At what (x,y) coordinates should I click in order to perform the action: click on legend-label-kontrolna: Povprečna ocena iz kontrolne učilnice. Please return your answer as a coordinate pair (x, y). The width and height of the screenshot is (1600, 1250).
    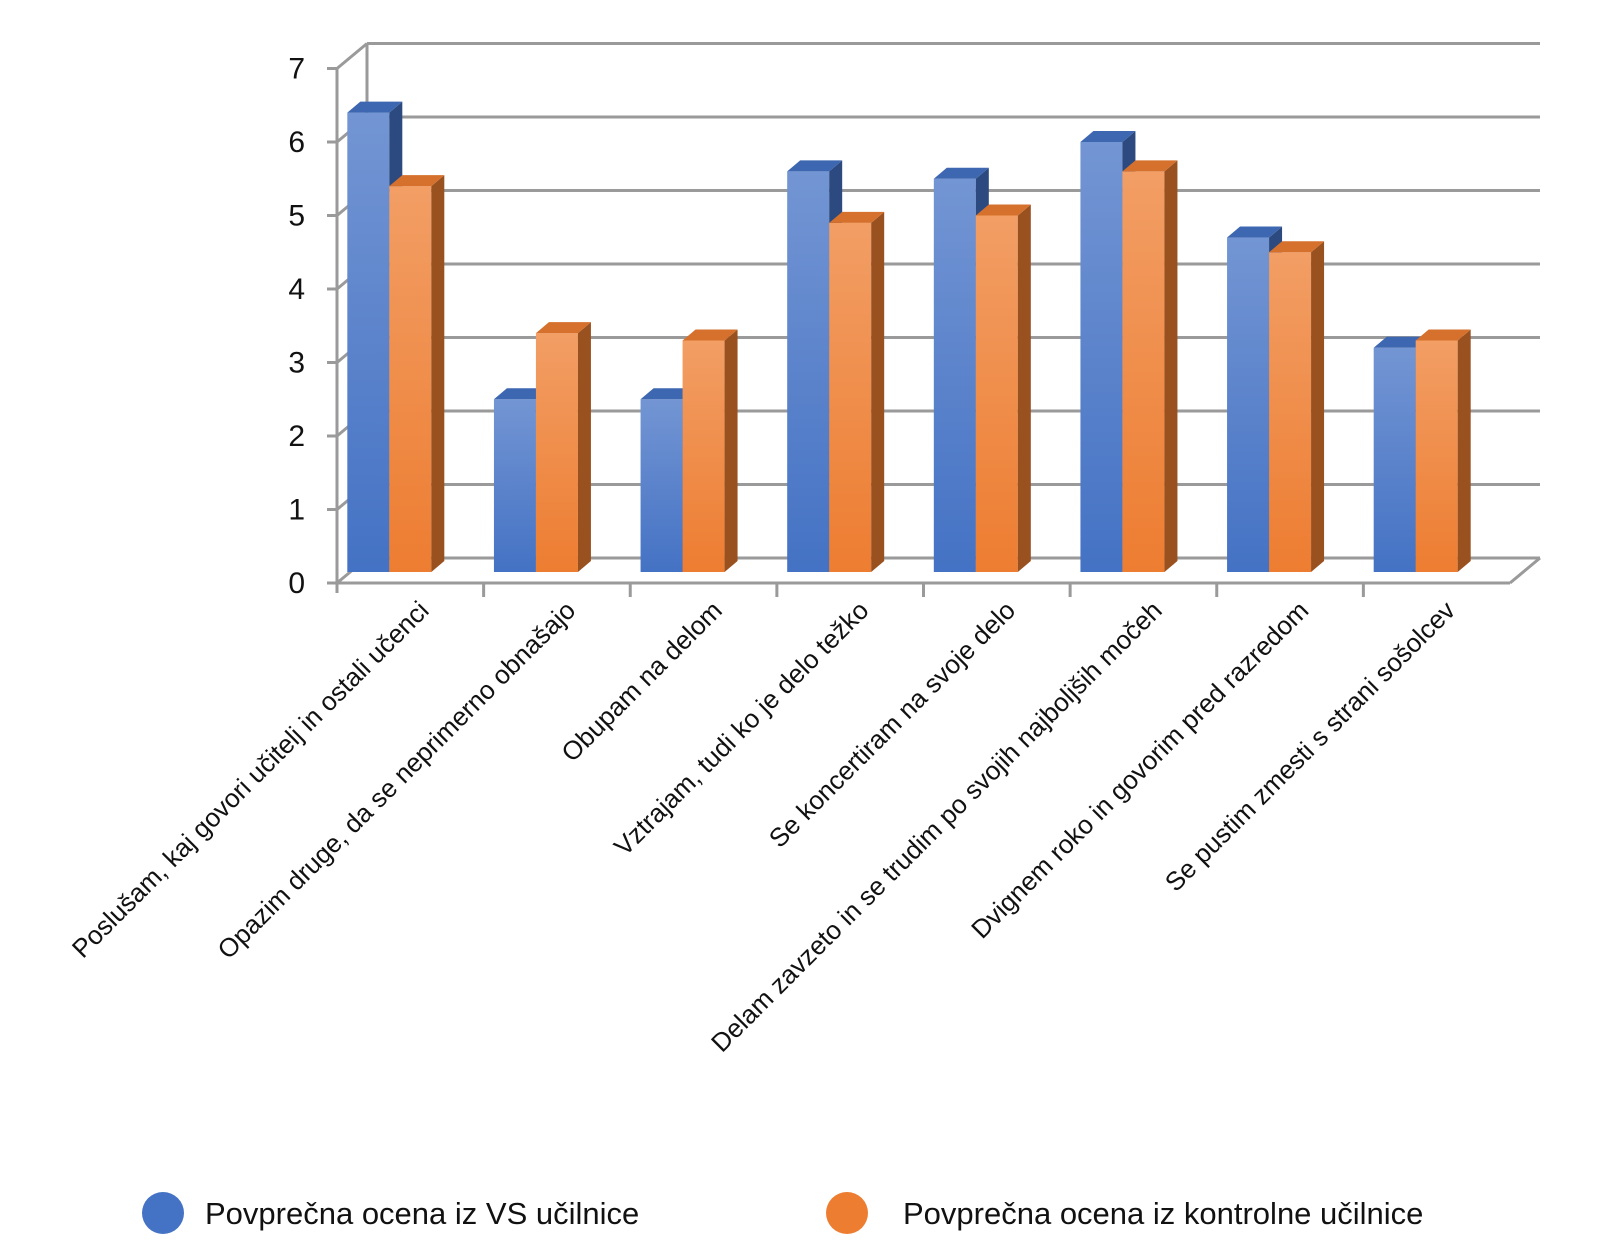
    Looking at the image, I should click on (1163, 1213).